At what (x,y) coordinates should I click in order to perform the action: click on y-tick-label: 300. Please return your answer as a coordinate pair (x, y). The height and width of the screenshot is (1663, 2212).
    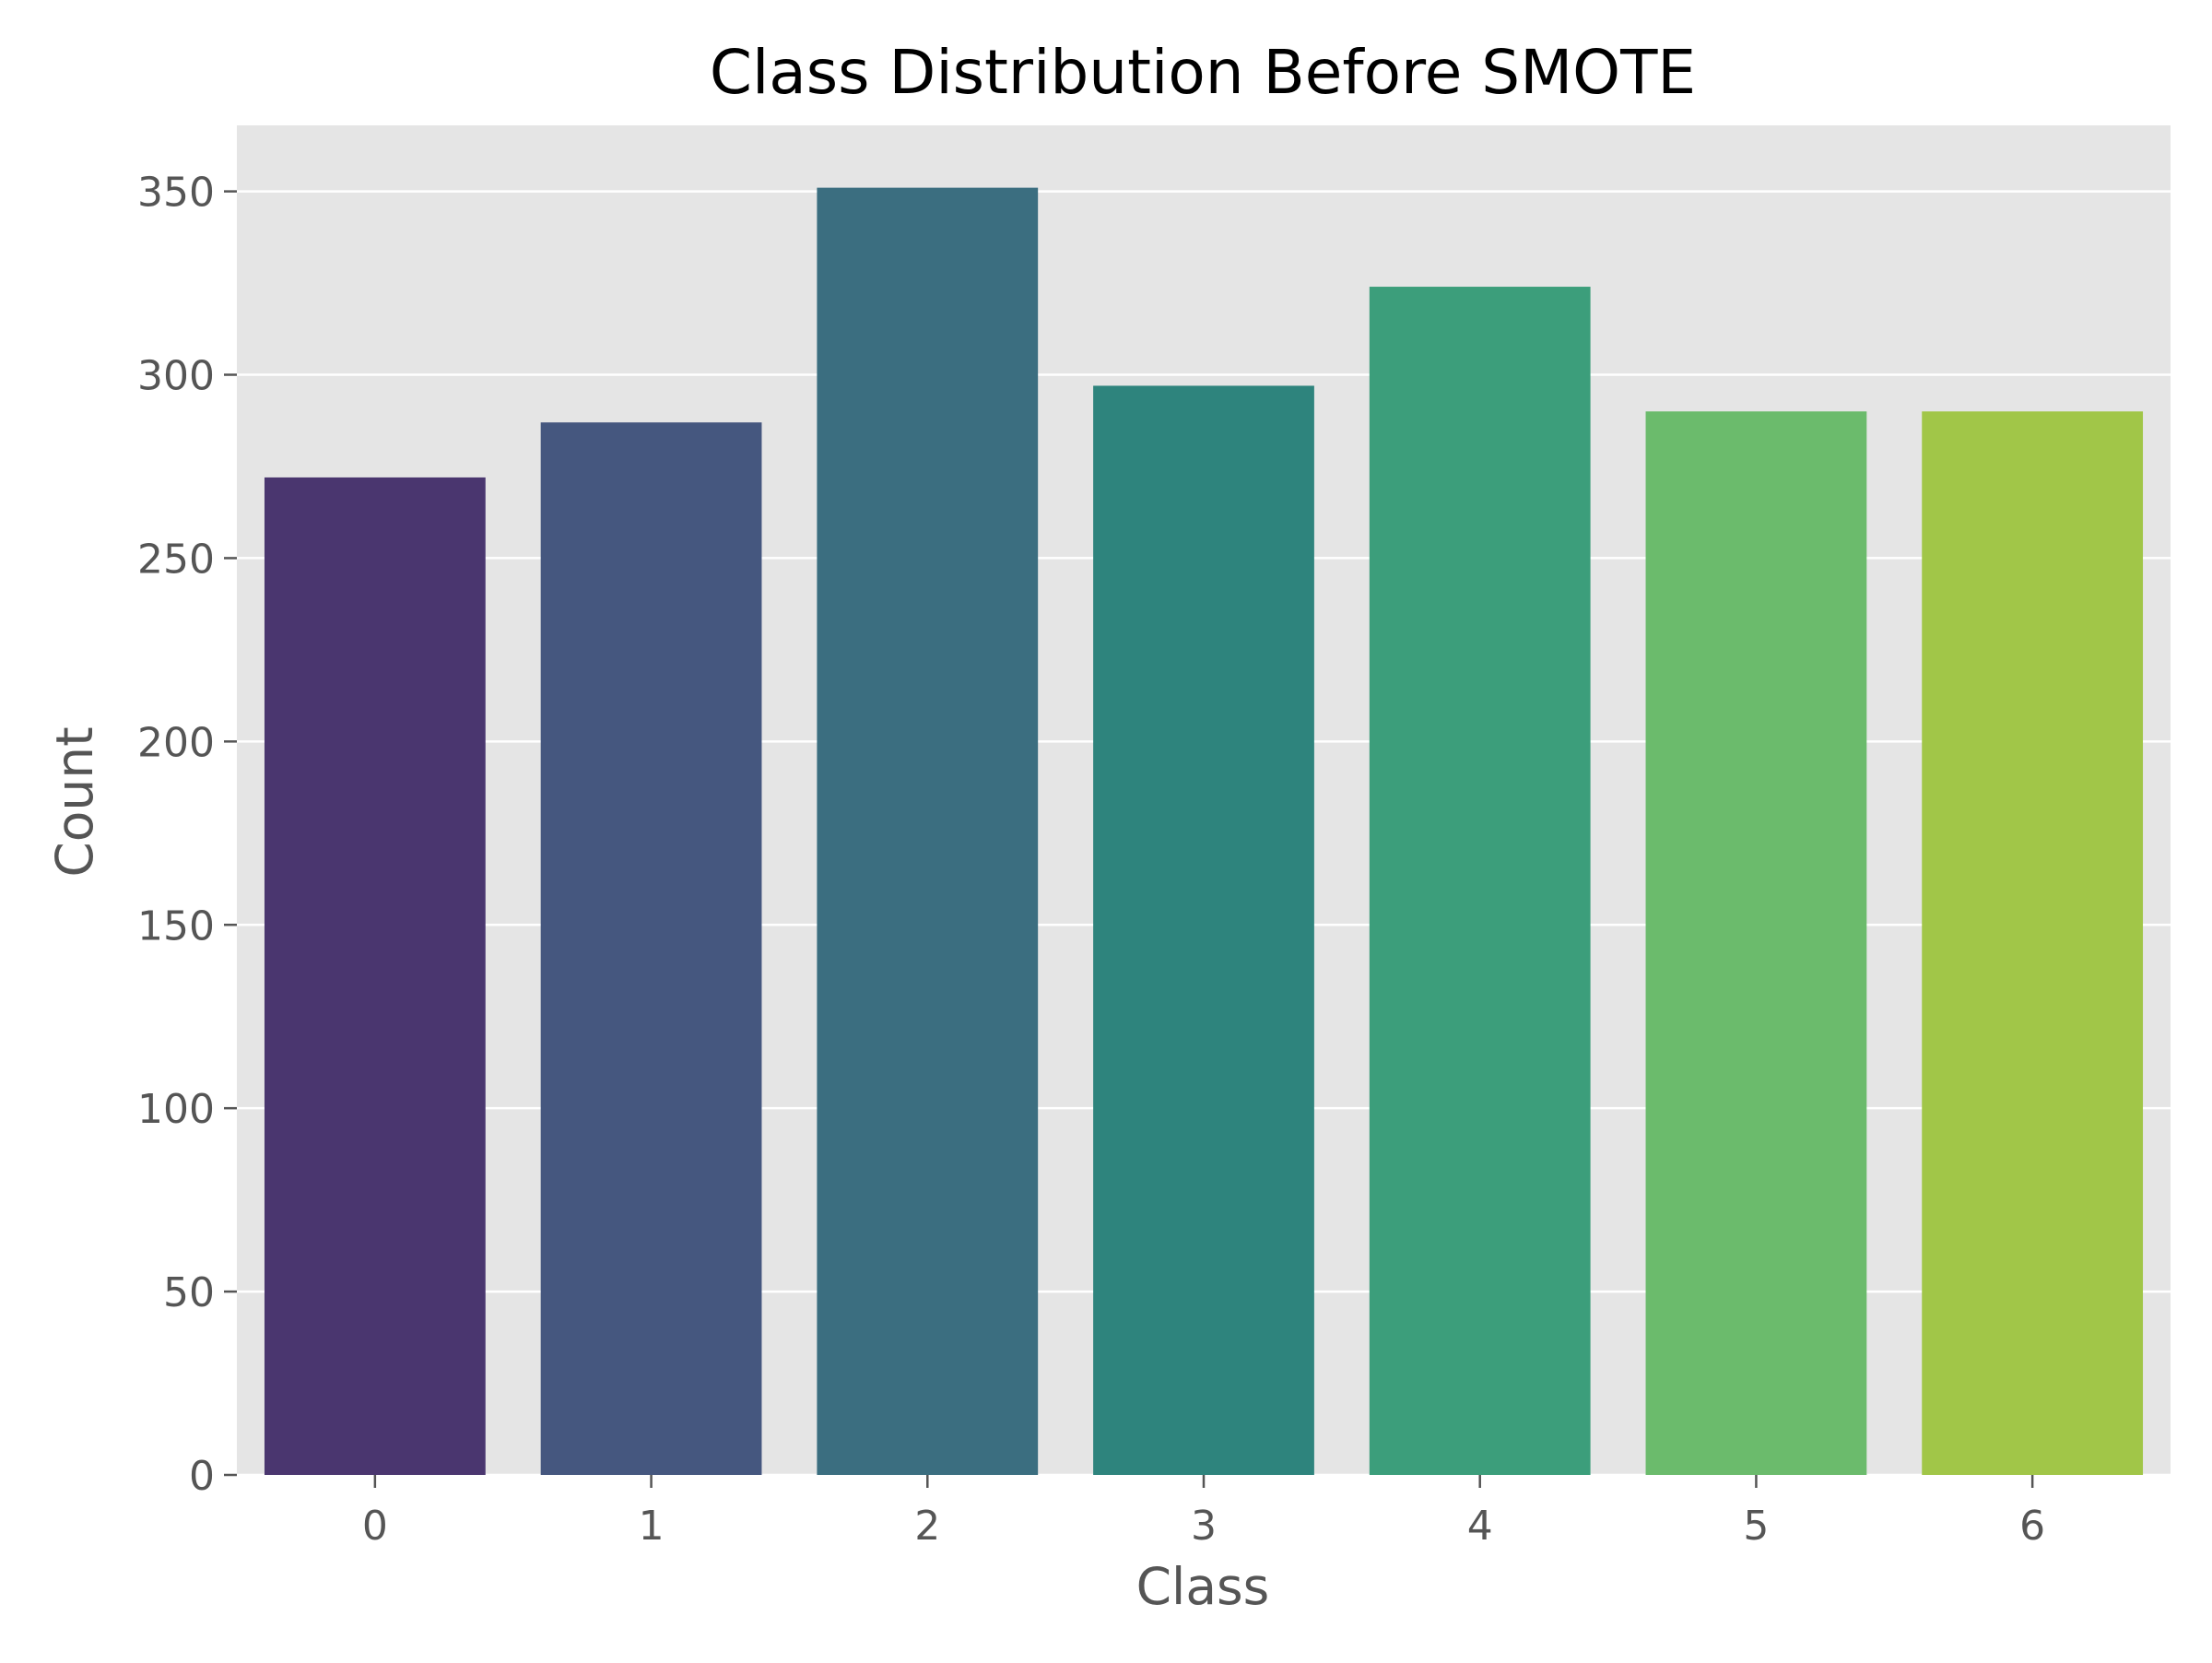
    Looking at the image, I should click on (176, 376).